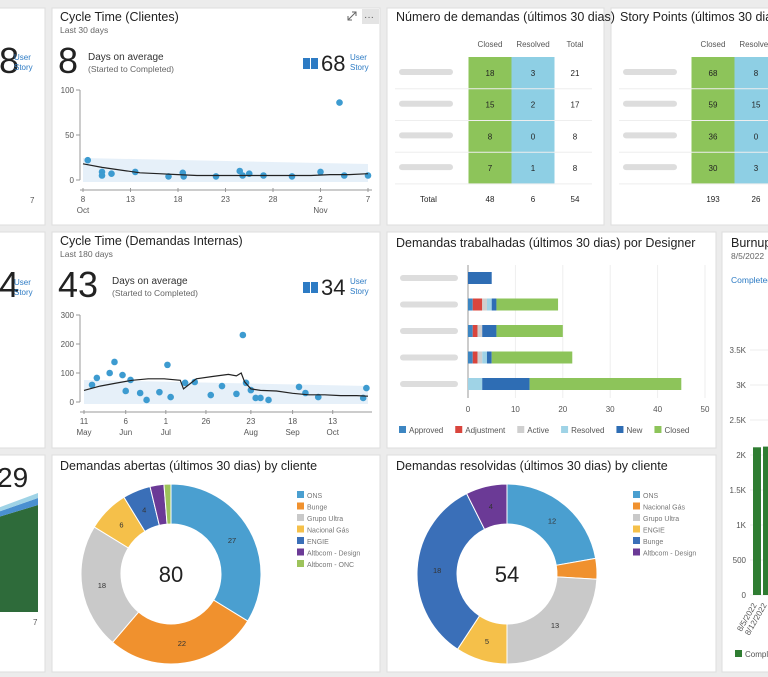 The height and width of the screenshot is (677, 768). Describe the element at coordinates (505, 17) in the screenshot. I see `widget-title: Número de demandas (últimos 30 dias)` at that location.